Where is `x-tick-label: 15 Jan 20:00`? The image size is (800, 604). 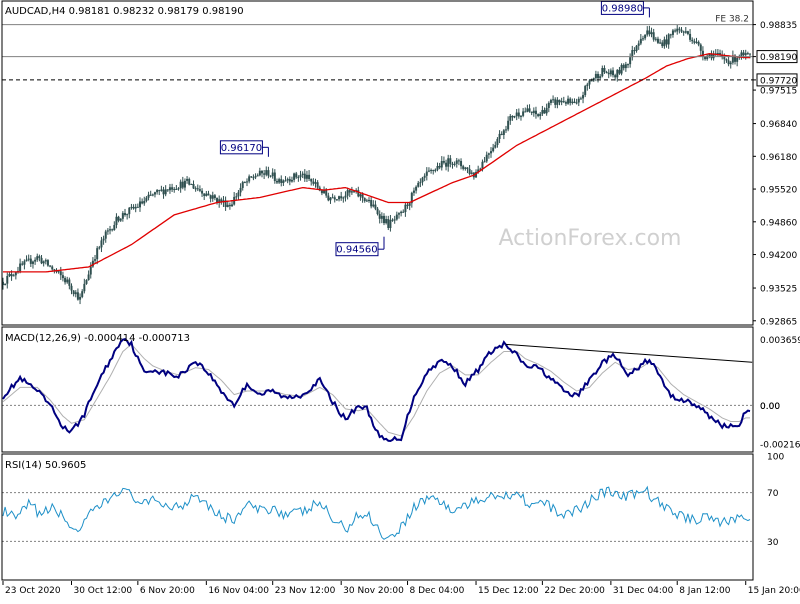 x-tick-label: 15 Jan 20:00 is located at coordinates (774, 591).